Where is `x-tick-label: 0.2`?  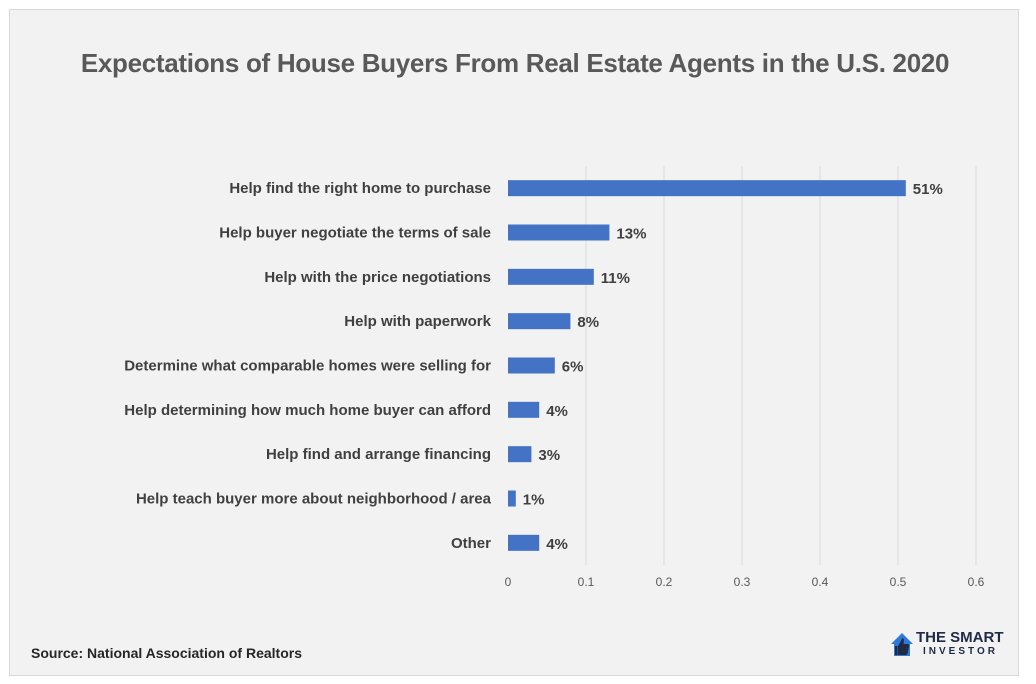 x-tick-label: 0.2 is located at coordinates (664, 582).